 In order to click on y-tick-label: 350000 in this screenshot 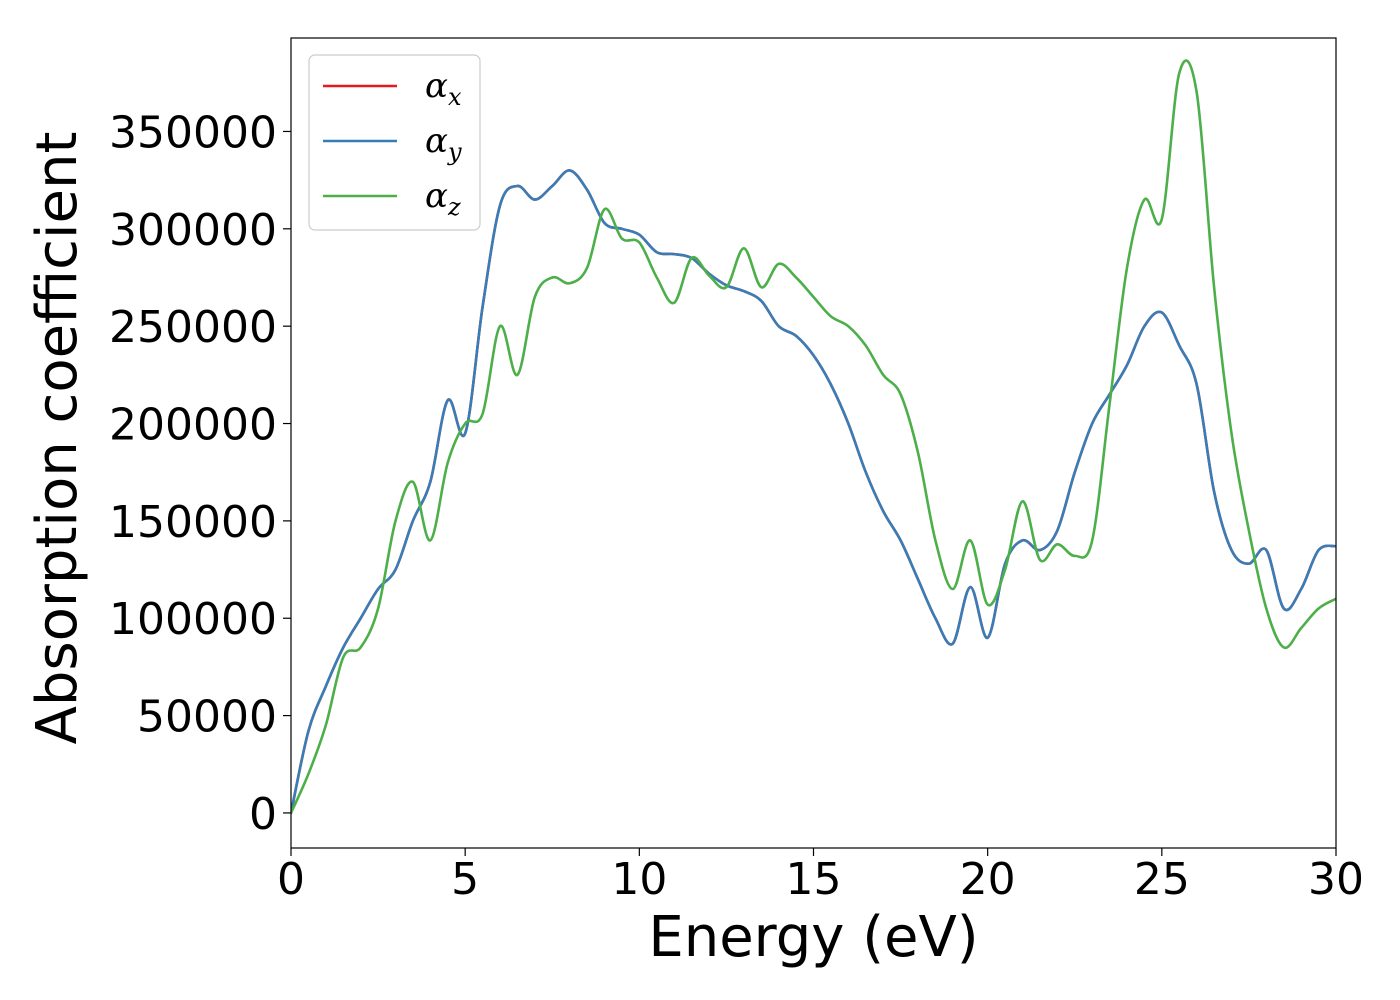, I will do `click(193, 132)`.